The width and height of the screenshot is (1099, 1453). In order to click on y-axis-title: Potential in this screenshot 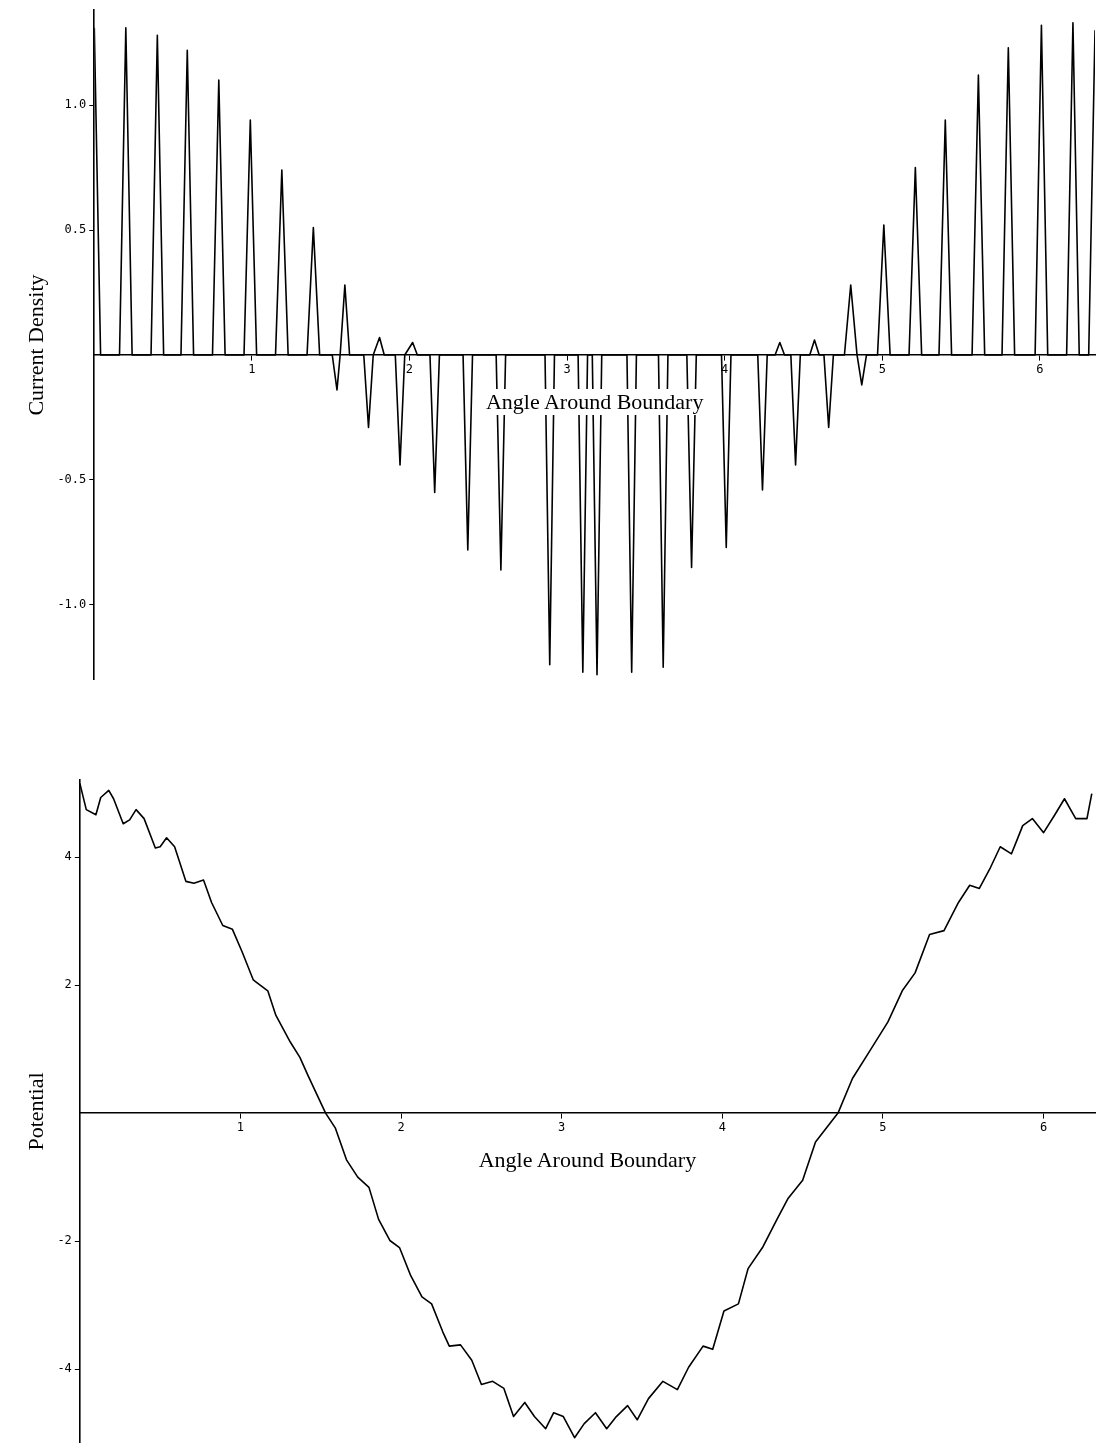, I will do `click(35, 1111)`.